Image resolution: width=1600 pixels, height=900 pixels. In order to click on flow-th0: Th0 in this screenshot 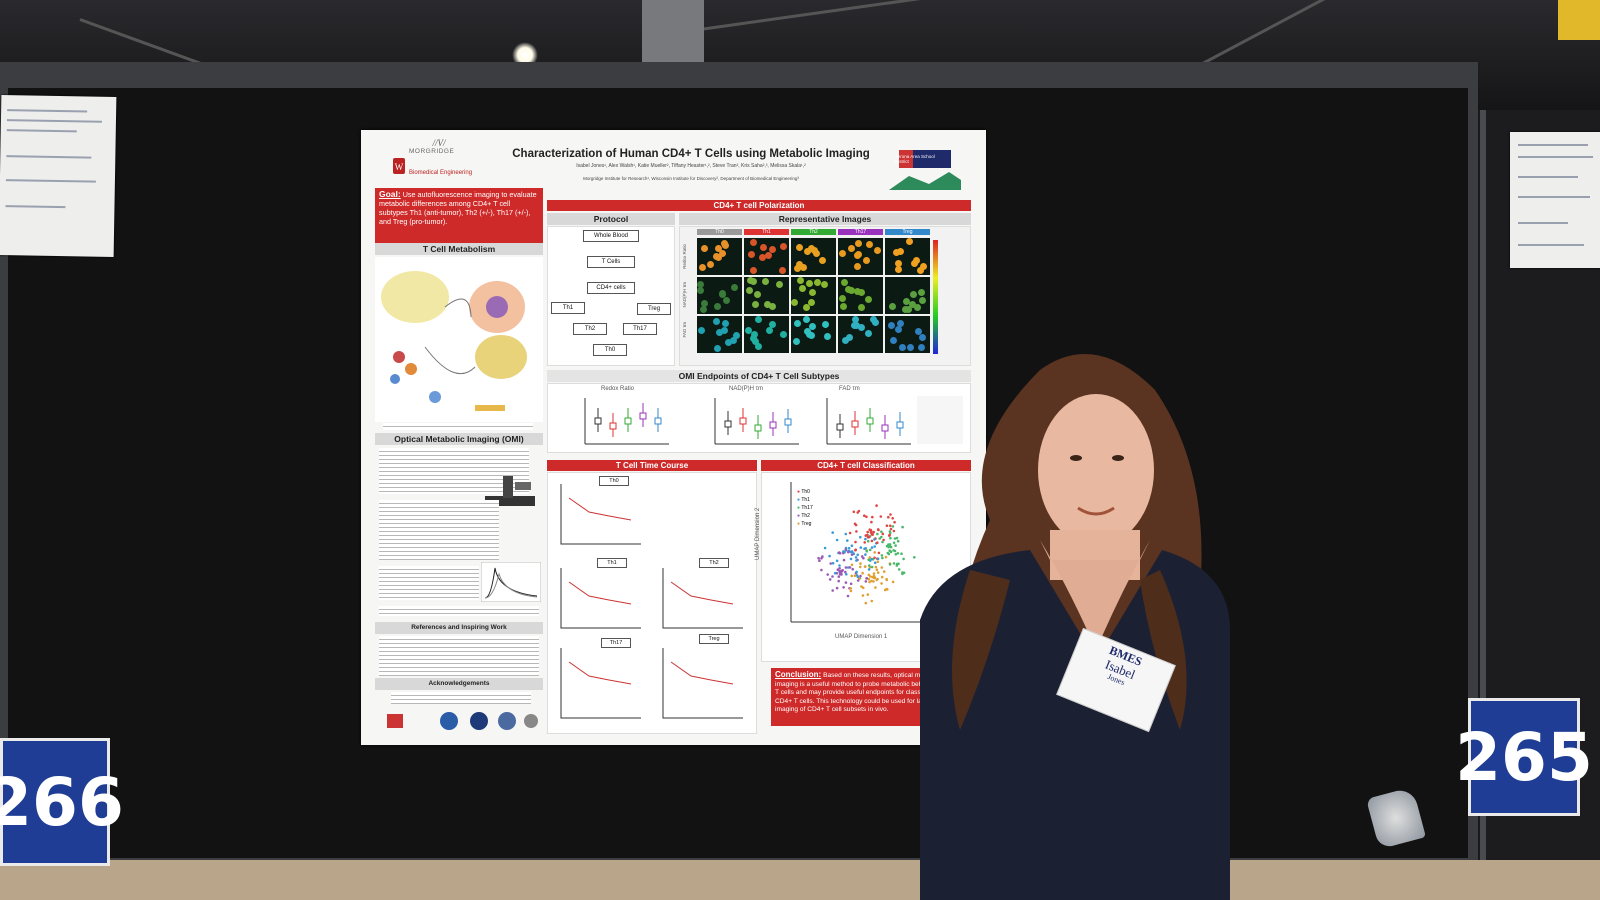, I will do `click(610, 350)`.